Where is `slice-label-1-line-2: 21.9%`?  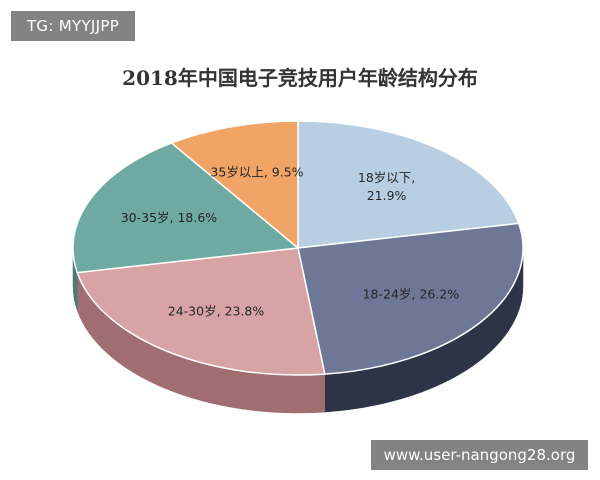
slice-label-1-line-2: 21.9% is located at coordinates (387, 195).